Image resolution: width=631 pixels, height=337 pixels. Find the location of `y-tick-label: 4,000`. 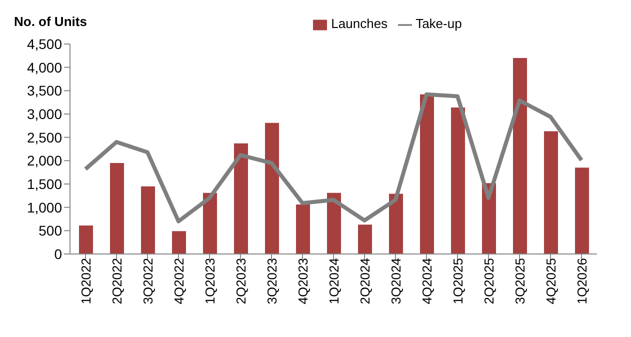

y-tick-label: 4,000 is located at coordinates (44, 67).